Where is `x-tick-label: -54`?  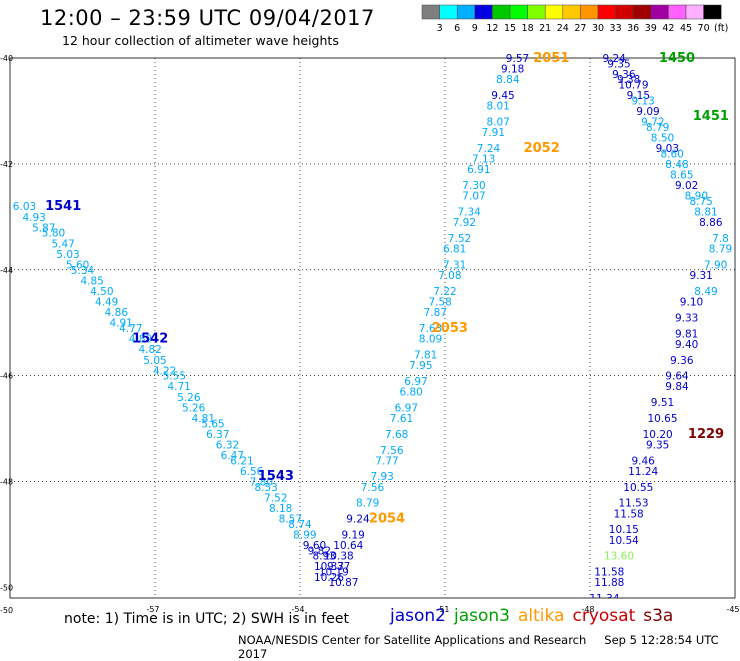 x-tick-label: -54 is located at coordinates (297, 609).